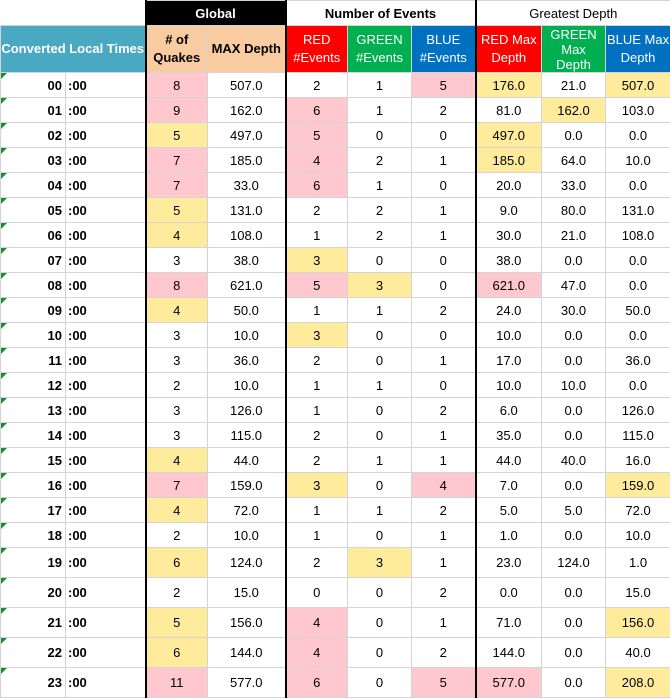  What do you see at coordinates (574, 110) in the screenshot?
I see `cell-green-max-depth: 162.0` at bounding box center [574, 110].